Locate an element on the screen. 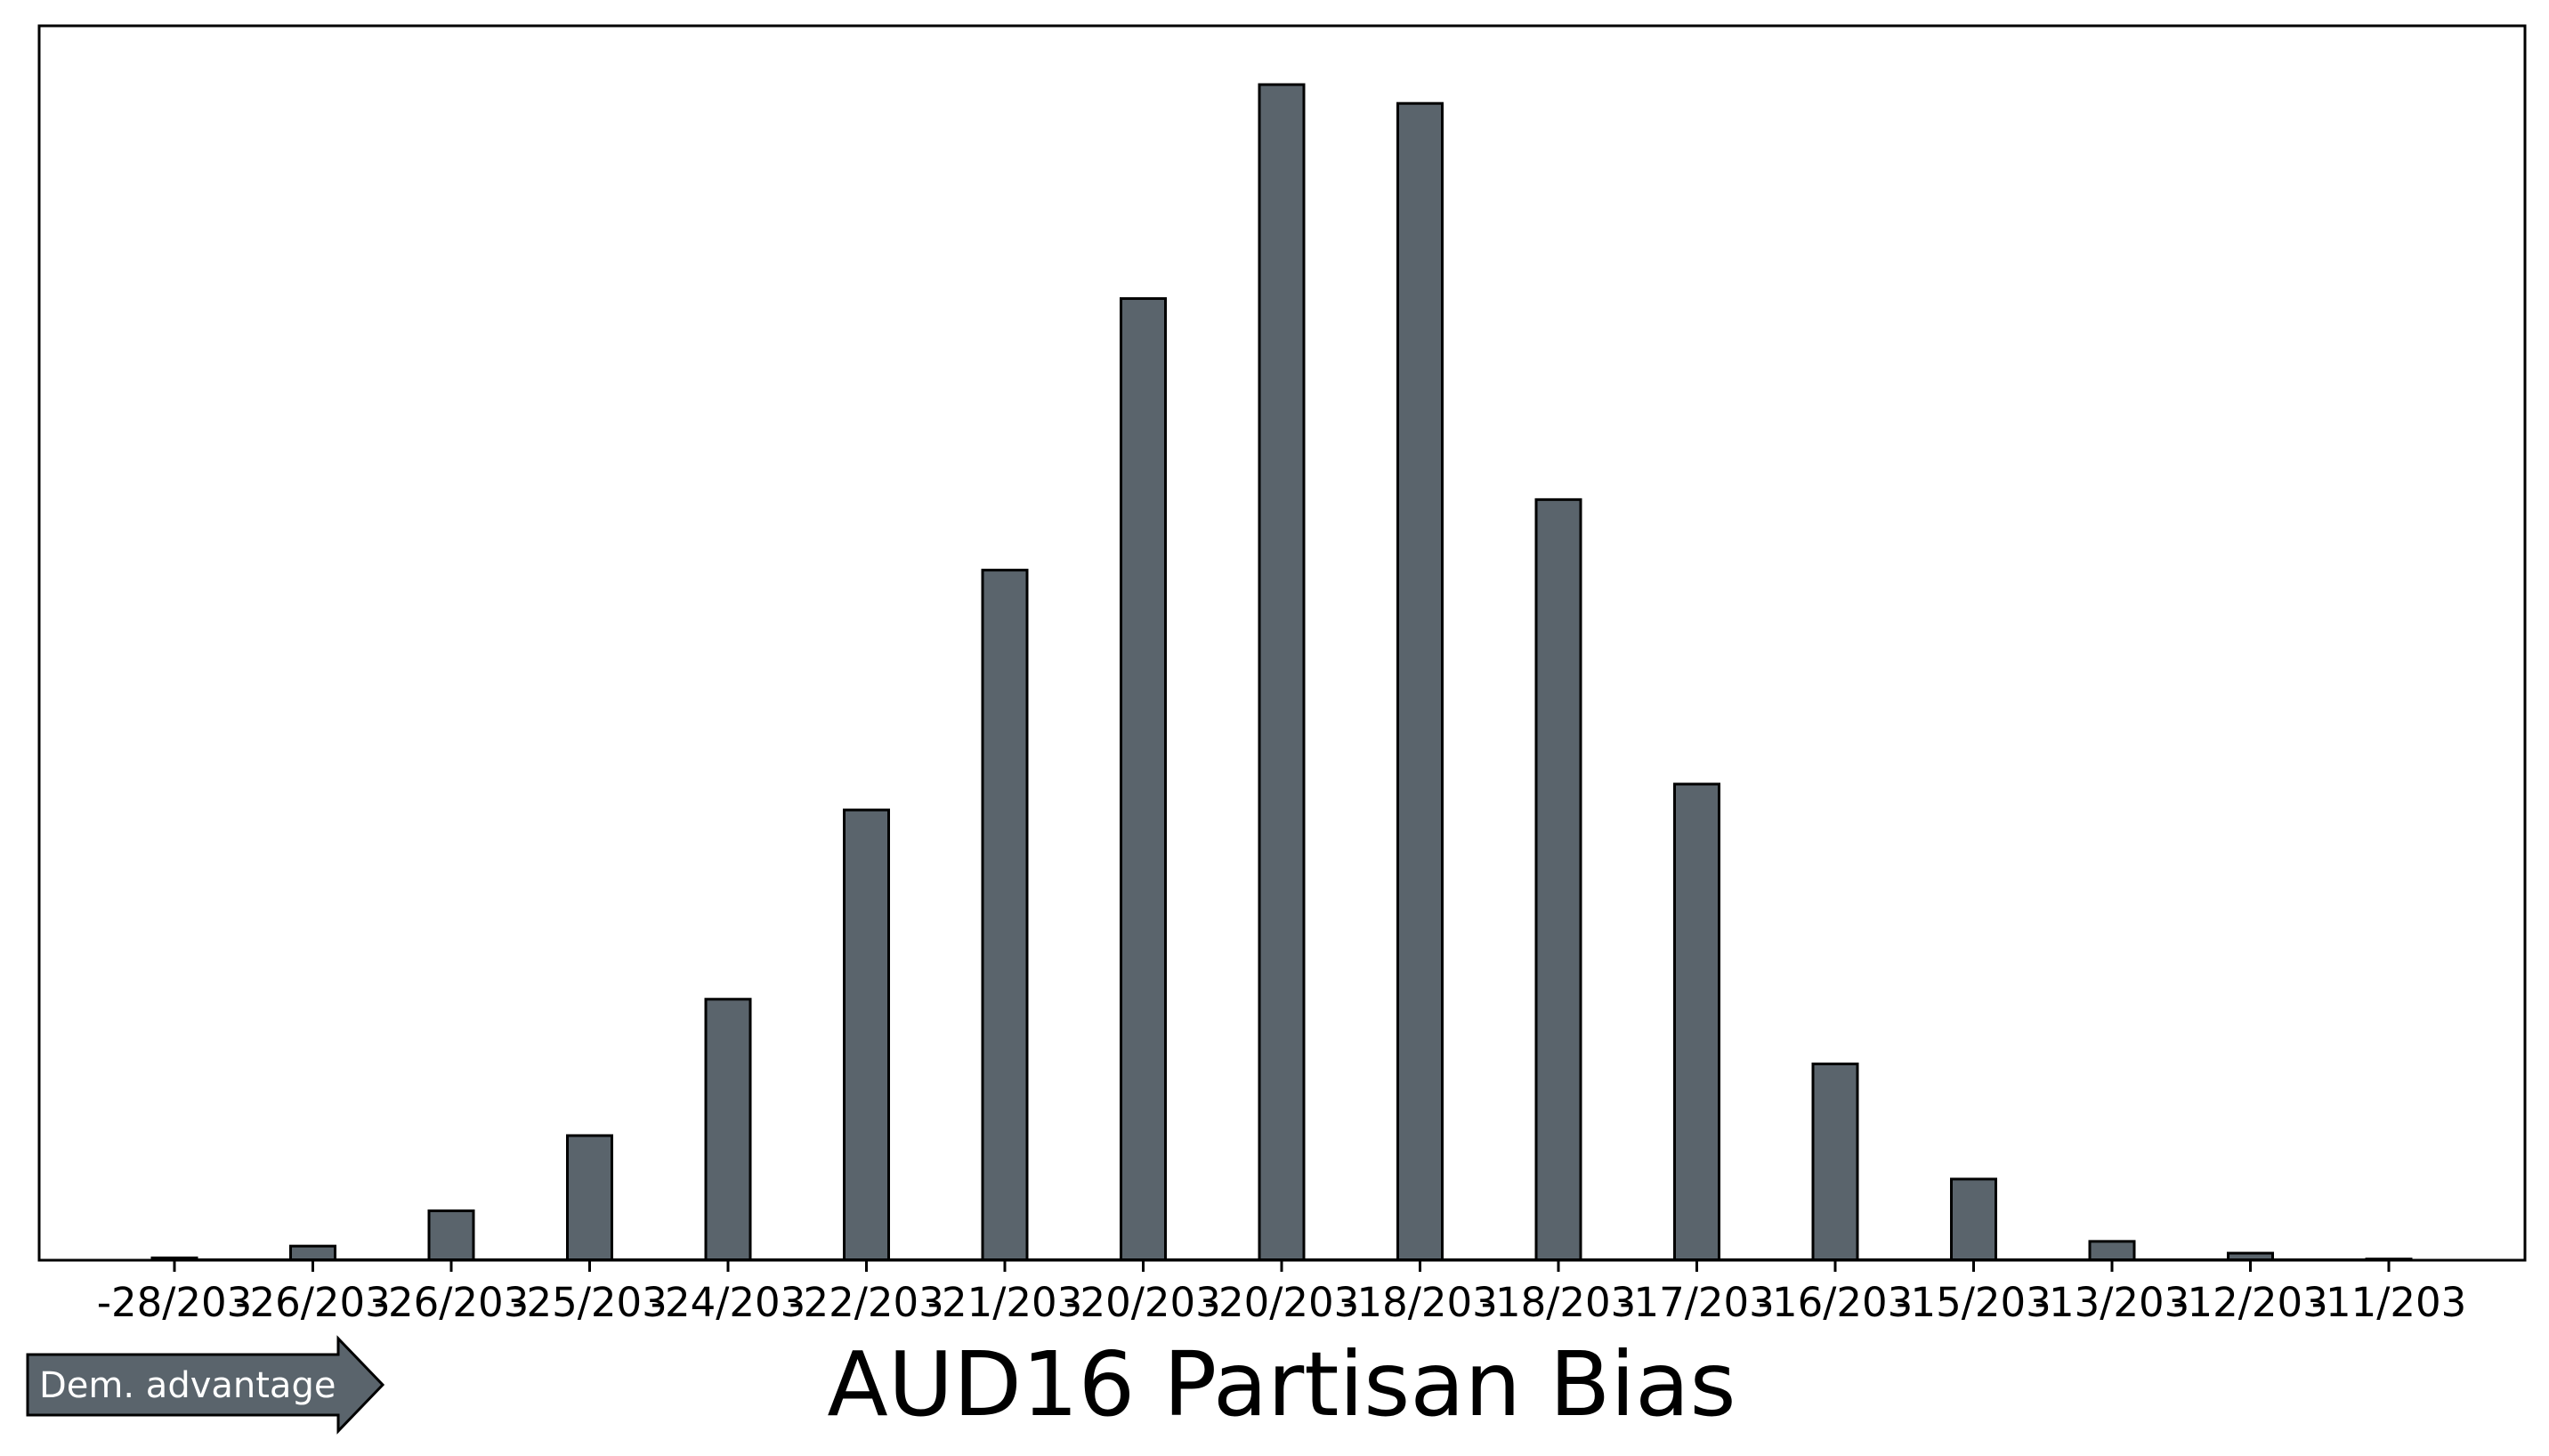 The height and width of the screenshot is (1456, 2549). x-tick-label: -22/203 is located at coordinates (867, 1302).